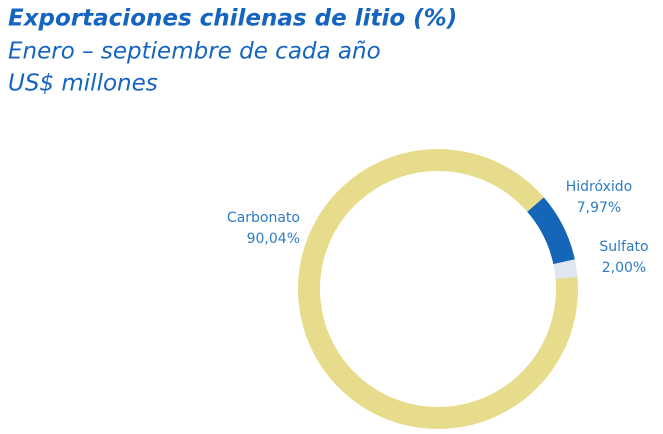  What do you see at coordinates (273, 239) in the screenshot?
I see `slice-value-label: 90,04%` at bounding box center [273, 239].